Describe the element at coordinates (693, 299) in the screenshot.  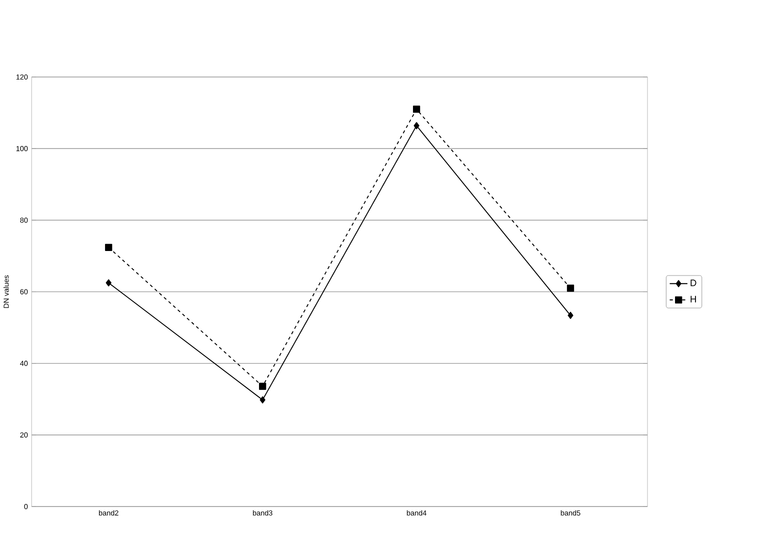
I see `legend-label: H` at that location.